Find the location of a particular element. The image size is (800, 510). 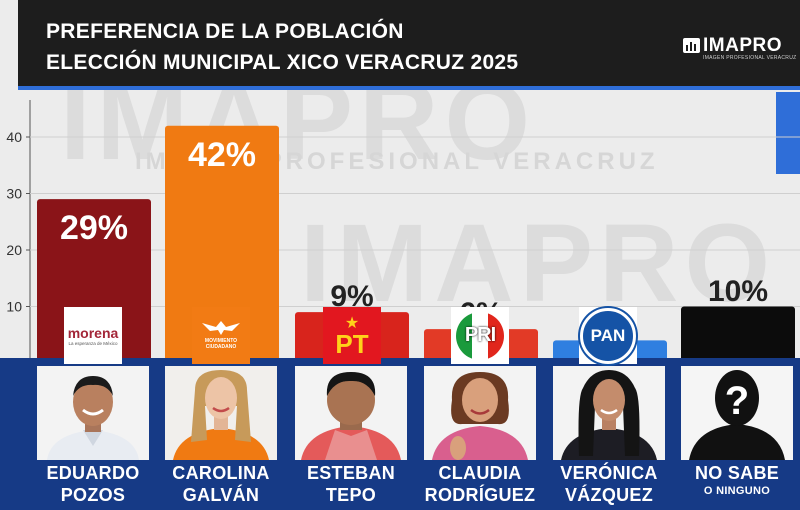

candidate-last-name: POZOS is located at coordinates (93, 495).